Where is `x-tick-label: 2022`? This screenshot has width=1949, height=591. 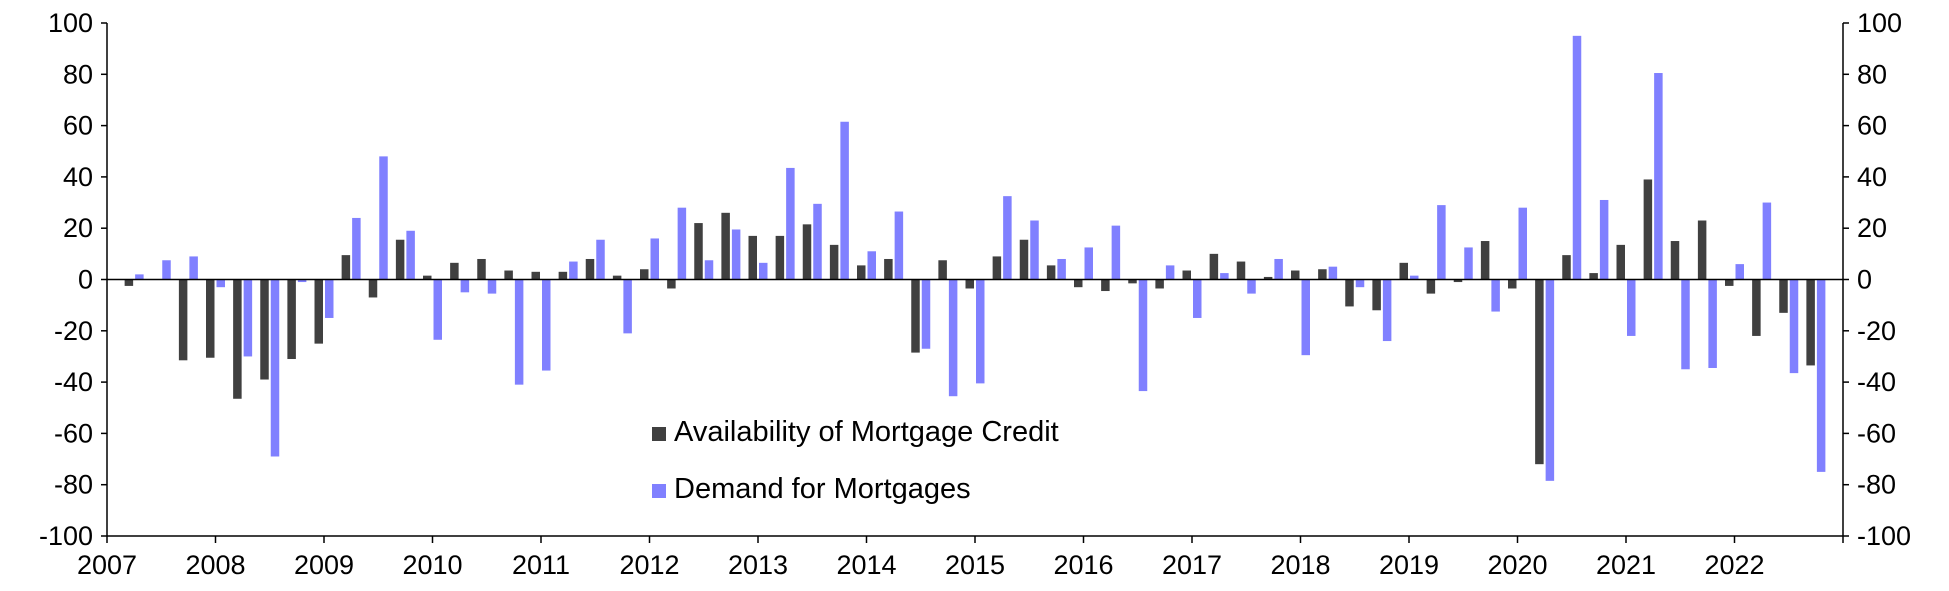
x-tick-label: 2022 is located at coordinates (1734, 565).